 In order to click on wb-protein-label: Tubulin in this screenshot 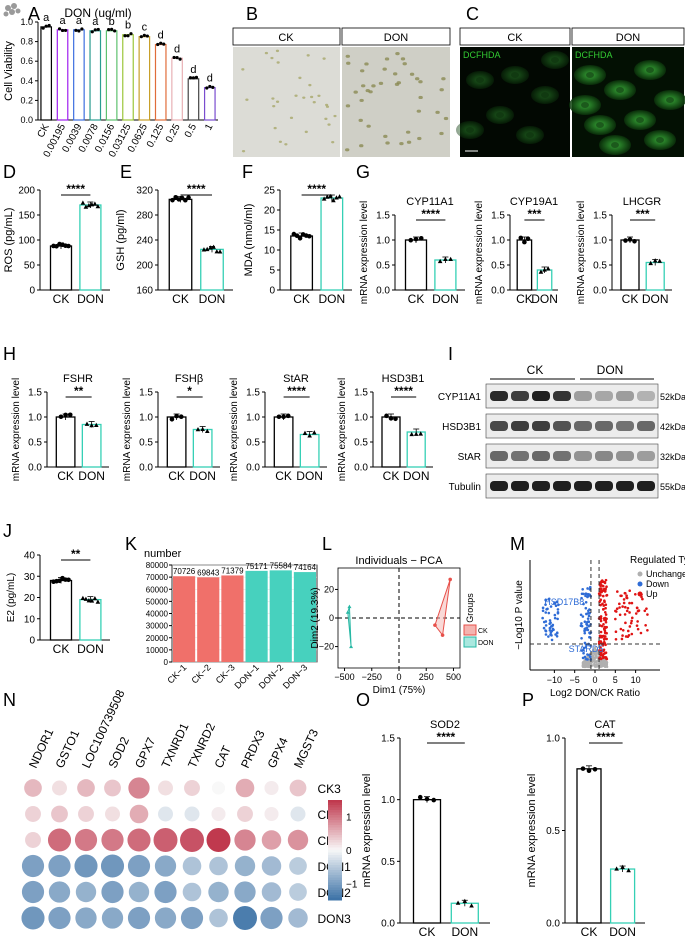, I will do `click(465, 487)`.